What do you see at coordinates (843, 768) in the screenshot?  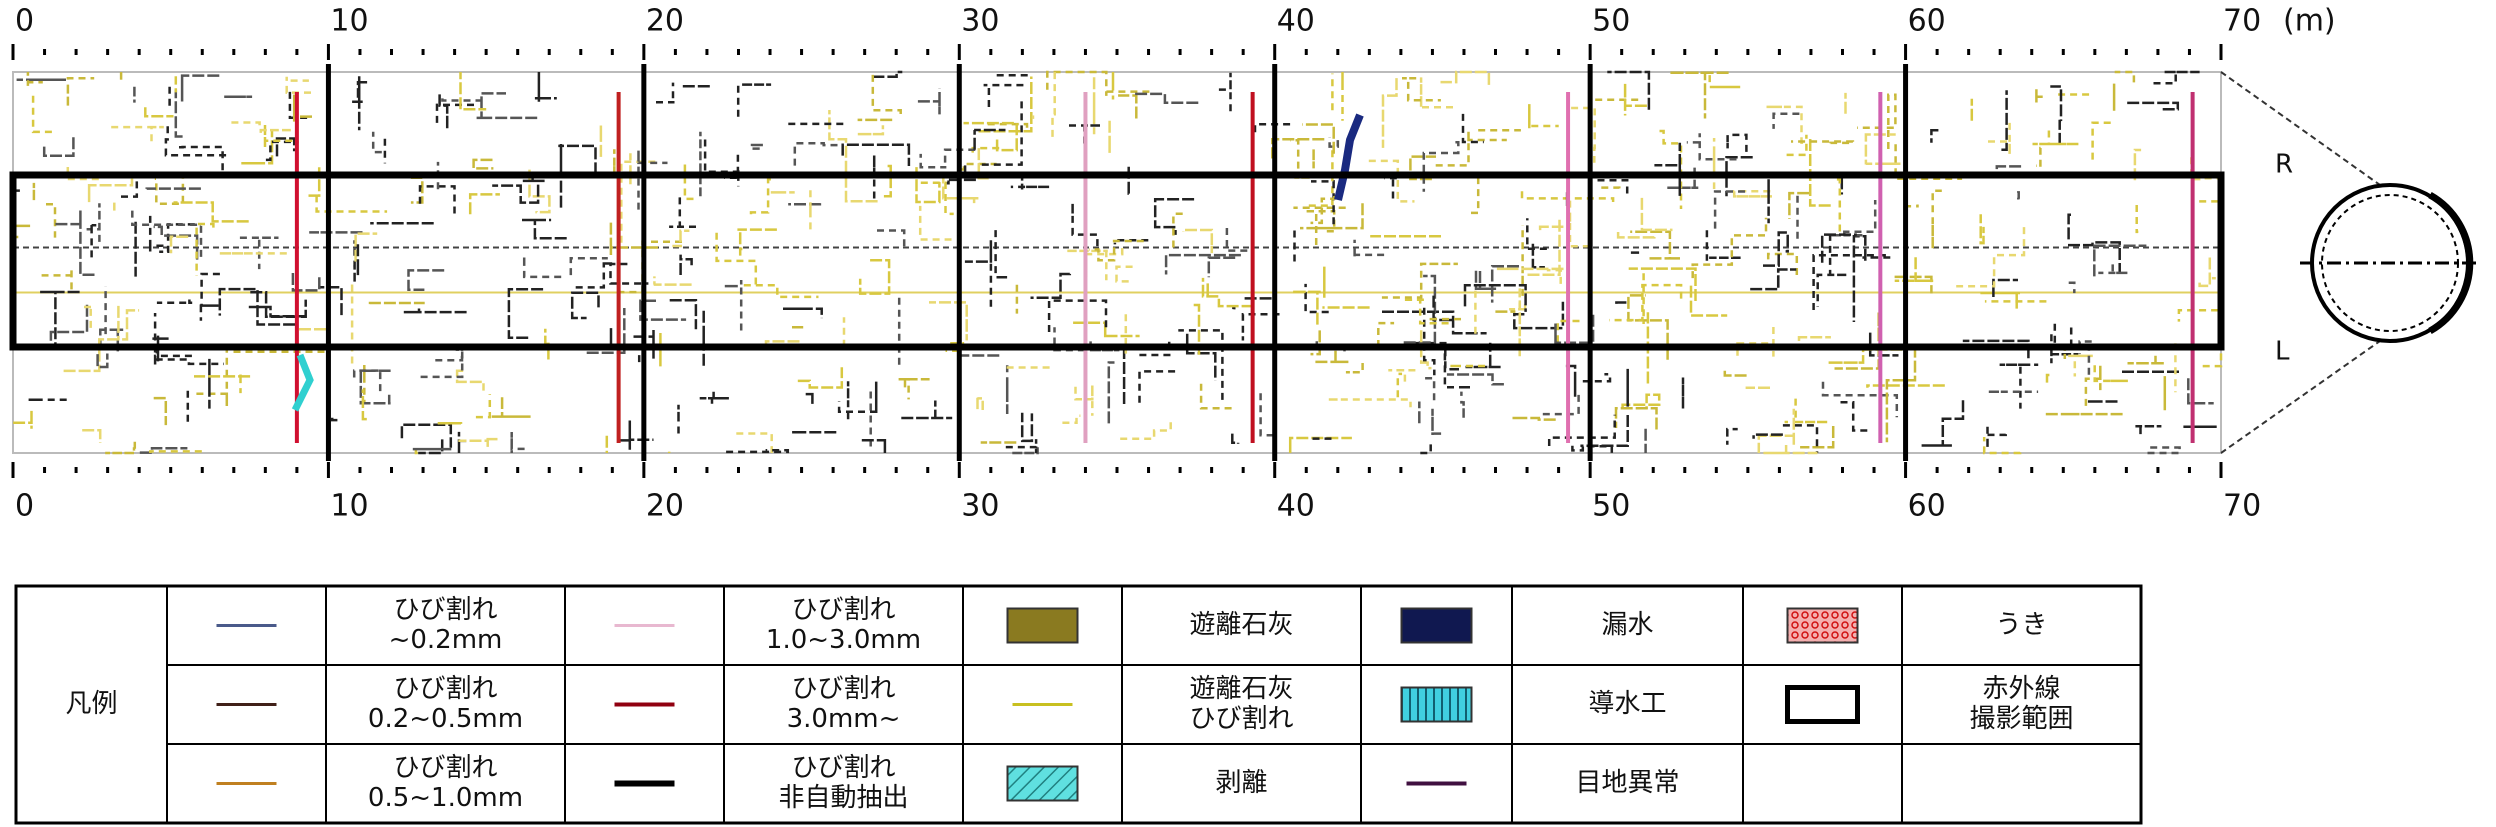 I see `legend-label: ひび割れ` at bounding box center [843, 768].